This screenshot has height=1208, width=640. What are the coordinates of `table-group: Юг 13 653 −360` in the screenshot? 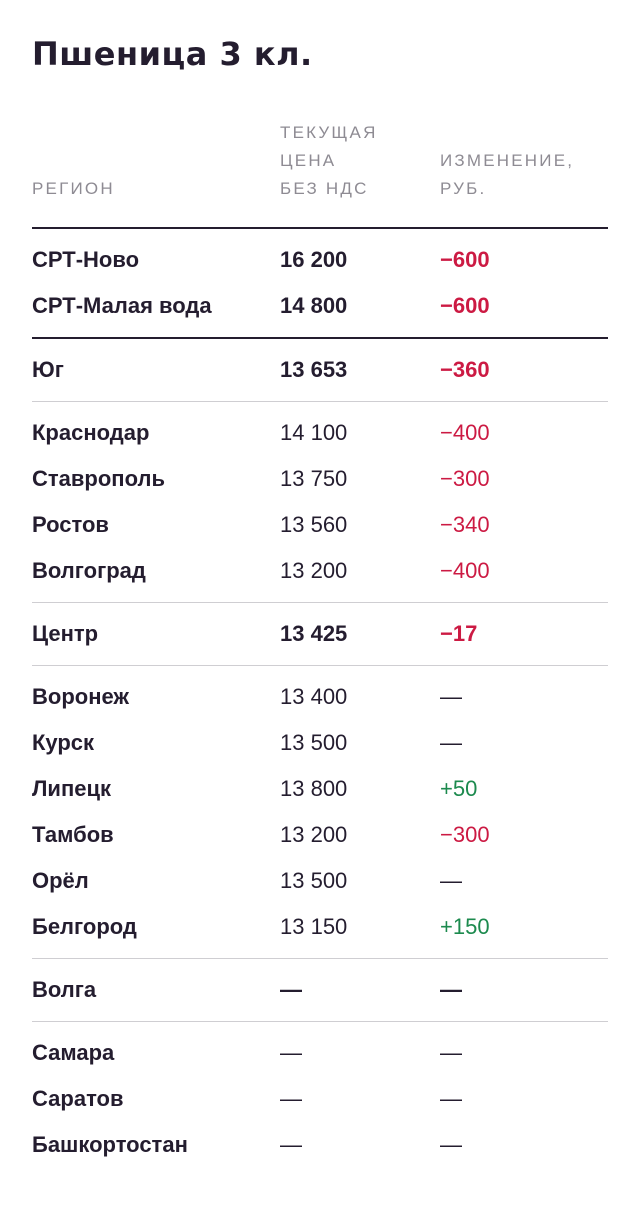 It's located at (320, 370).